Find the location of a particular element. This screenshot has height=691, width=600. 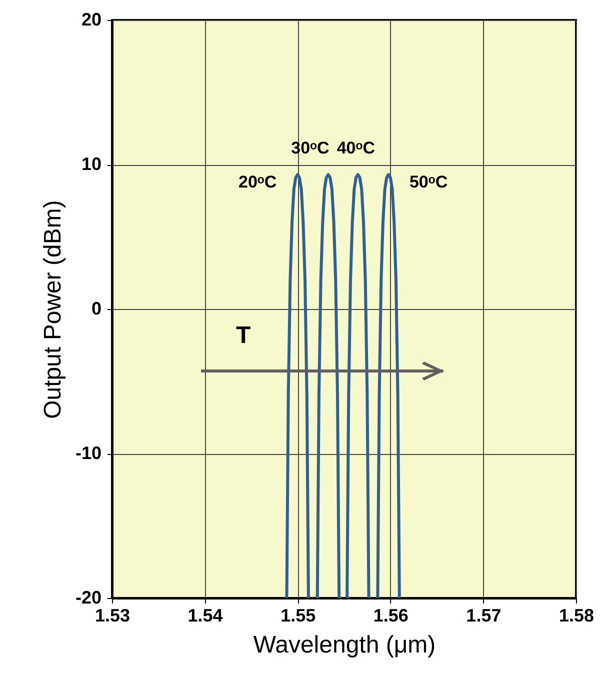

annotation: 50ᵒC is located at coordinates (428, 182).